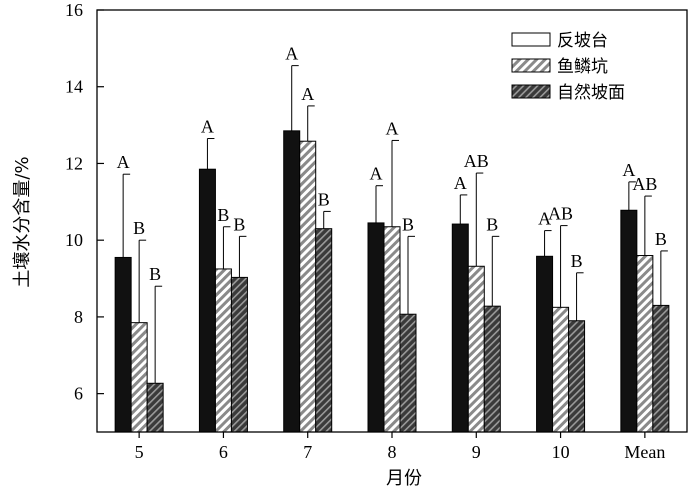  I want to click on sig-letter-反坡台-Mean: A, so click(628, 170).